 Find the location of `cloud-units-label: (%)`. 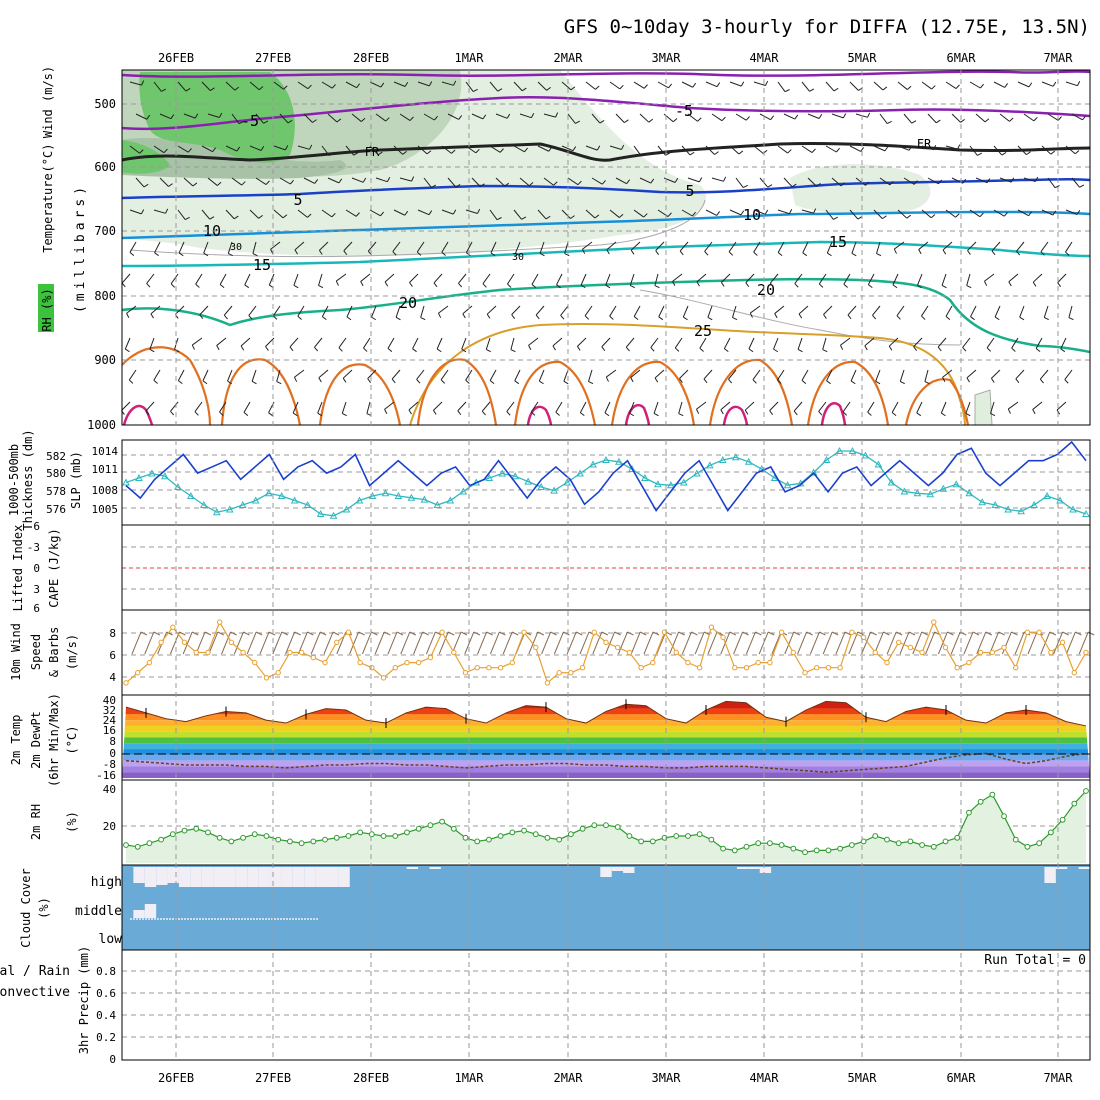

cloud-units-label: (%) is located at coordinates (44, 908).